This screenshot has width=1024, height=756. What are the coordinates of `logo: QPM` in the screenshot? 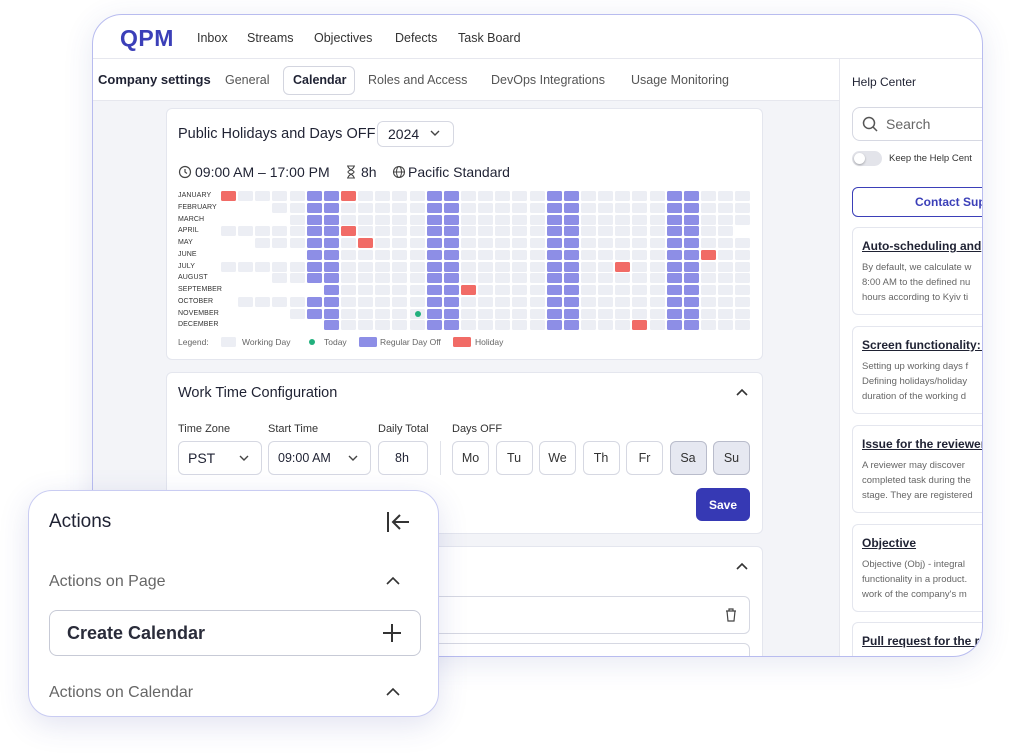 It's located at (147, 38).